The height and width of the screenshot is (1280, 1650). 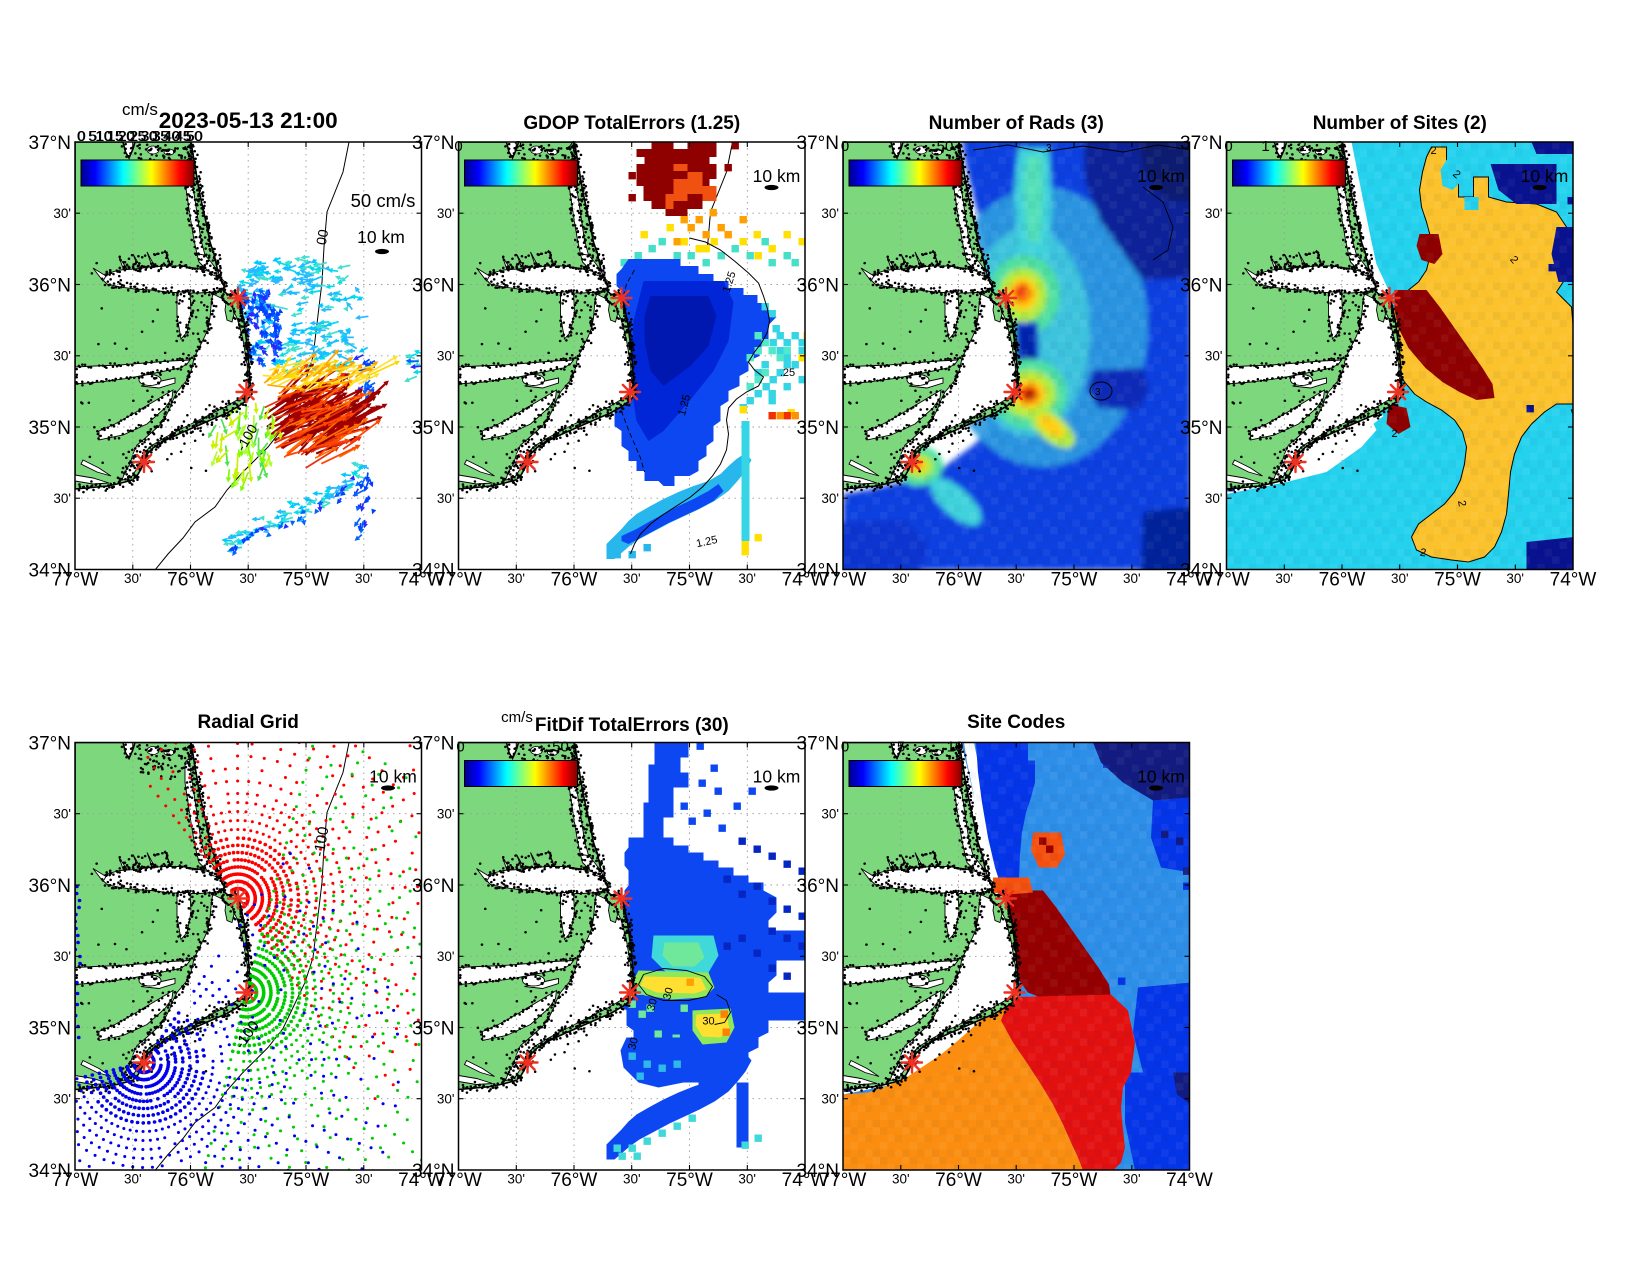 I want to click on svg-text: 1, so click(x=1265, y=146).